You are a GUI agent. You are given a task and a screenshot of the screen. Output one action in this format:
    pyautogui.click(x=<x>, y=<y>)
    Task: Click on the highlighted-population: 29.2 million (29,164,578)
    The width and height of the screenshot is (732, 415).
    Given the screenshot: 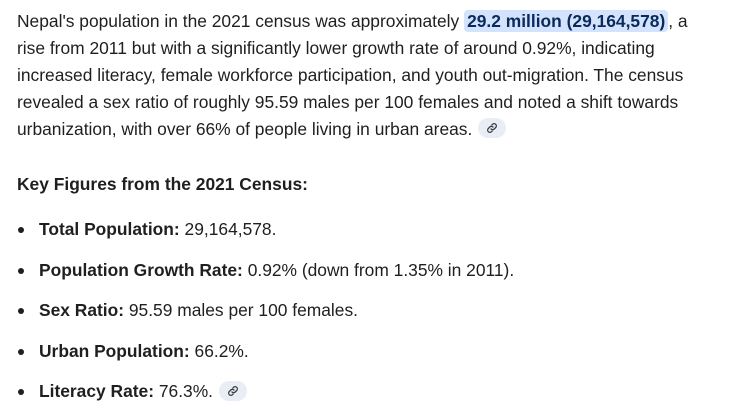 What is the action you would take?
    pyautogui.click(x=566, y=21)
    